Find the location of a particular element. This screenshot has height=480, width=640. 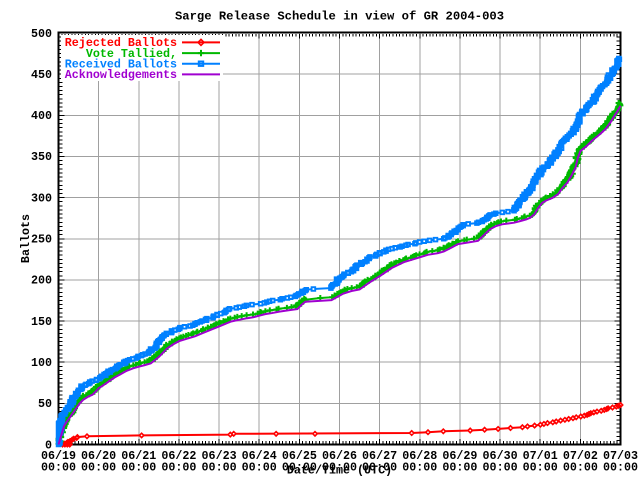

svg-text: 06/23 is located at coordinates (219, 456).